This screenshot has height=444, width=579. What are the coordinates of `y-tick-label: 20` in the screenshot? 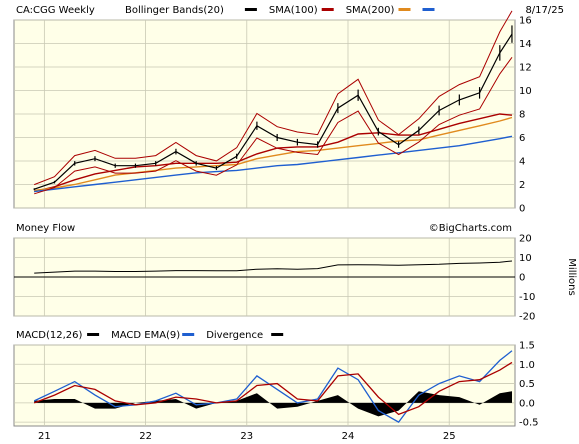 It's located at (525, 239).